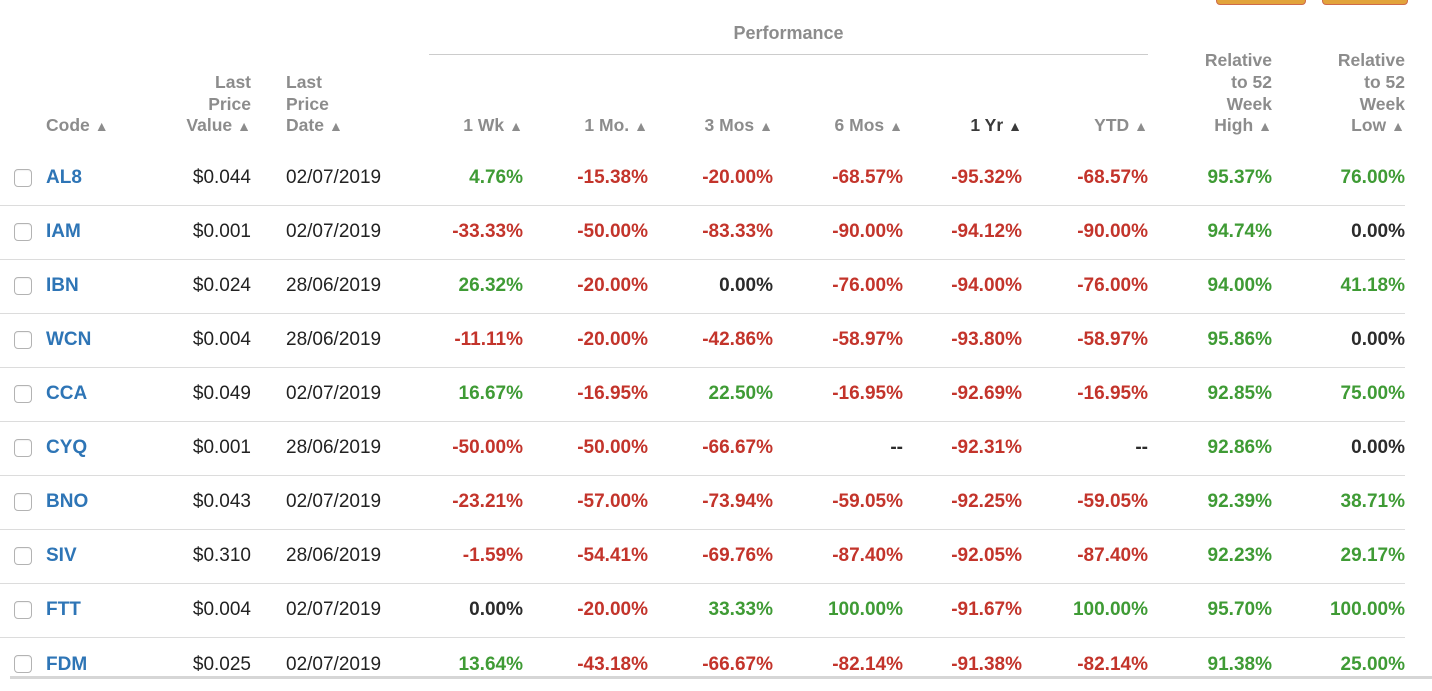 The image size is (1432, 691). What do you see at coordinates (1085, 556) in the screenshot?
I see `perf-ytd-cell: -87.40%` at bounding box center [1085, 556].